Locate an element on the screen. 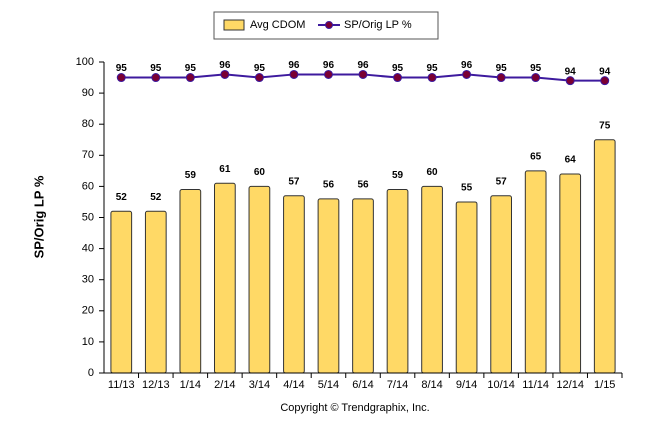 This screenshot has height=434, width=646. value-label: 64 is located at coordinates (571, 160).